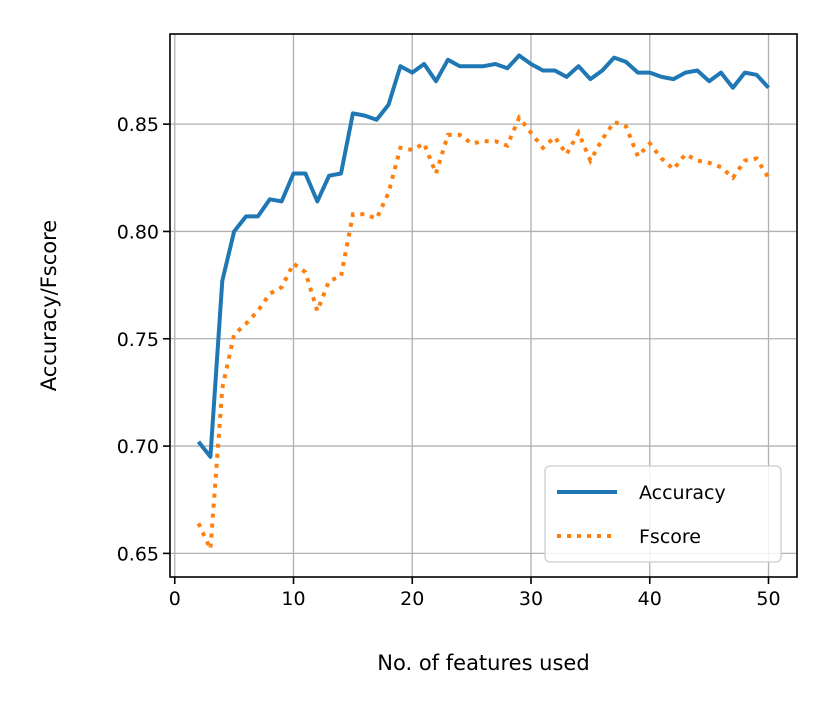  What do you see at coordinates (768, 599) in the screenshot?
I see `x-tick-label: 50` at bounding box center [768, 599].